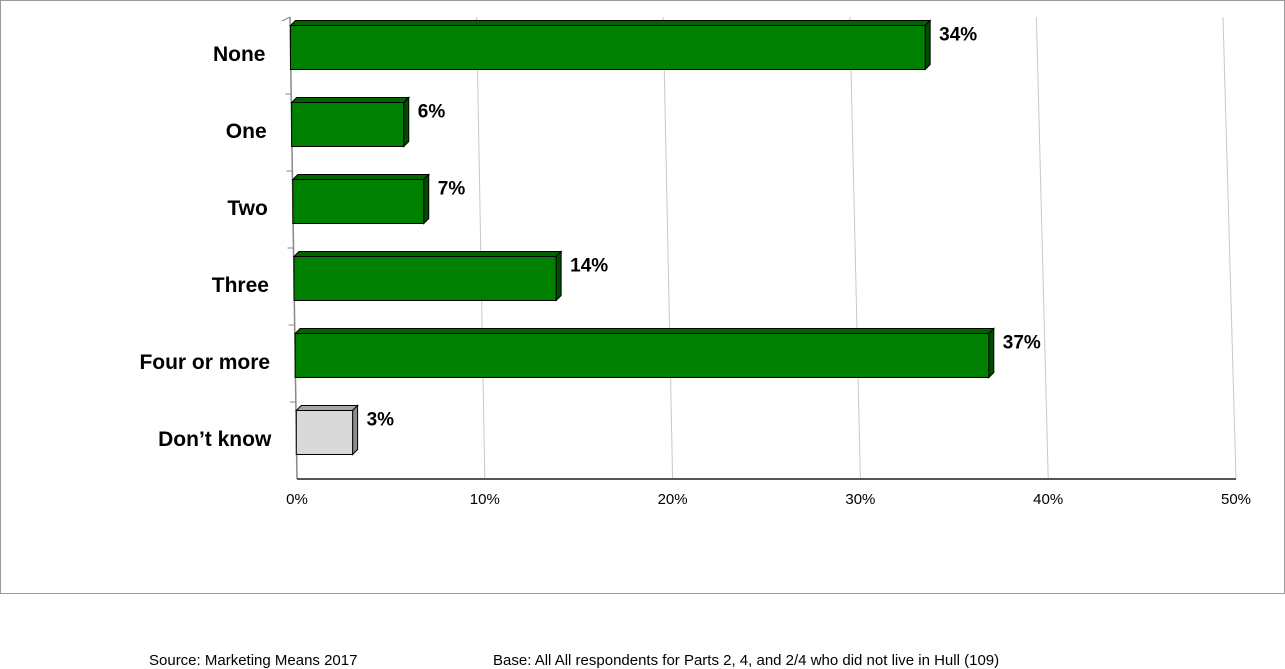 This screenshot has height=669, width=1285. What do you see at coordinates (958, 35) in the screenshot?
I see `bar-value-label: 34%` at bounding box center [958, 35].